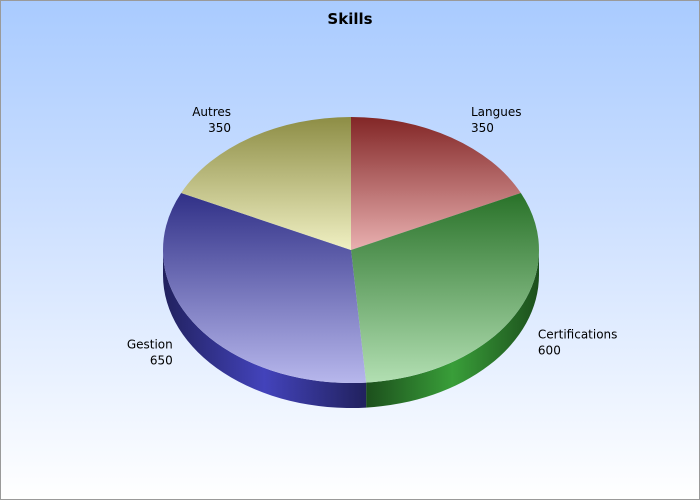  I want to click on pie-slice-autres, so click(266, 183).